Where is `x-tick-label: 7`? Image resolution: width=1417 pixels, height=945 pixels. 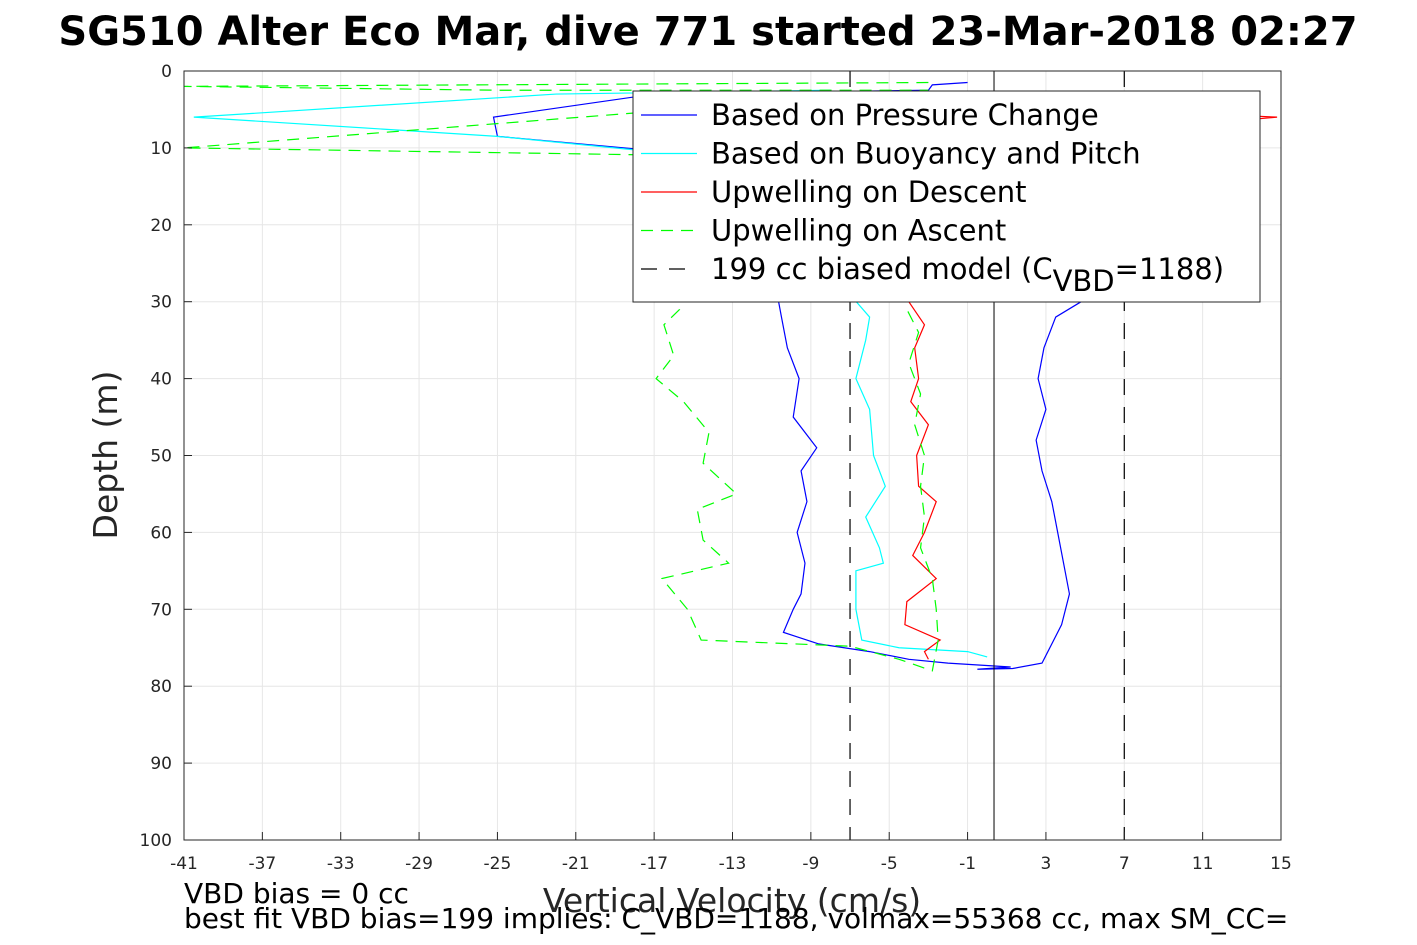 x-tick-label: 7 is located at coordinates (1124, 864).